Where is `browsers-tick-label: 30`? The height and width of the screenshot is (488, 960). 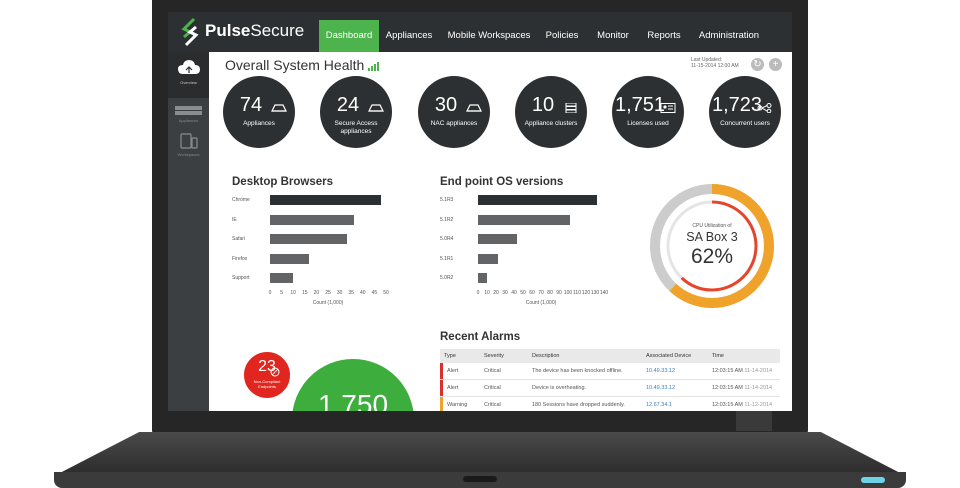 browsers-tick-label: 30 is located at coordinates (339, 292).